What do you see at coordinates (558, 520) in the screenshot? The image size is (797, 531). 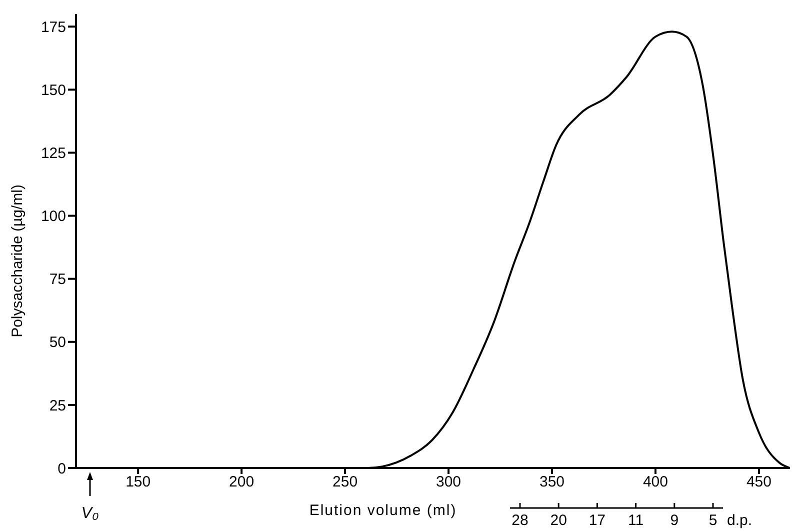 I see `text: 20` at bounding box center [558, 520].